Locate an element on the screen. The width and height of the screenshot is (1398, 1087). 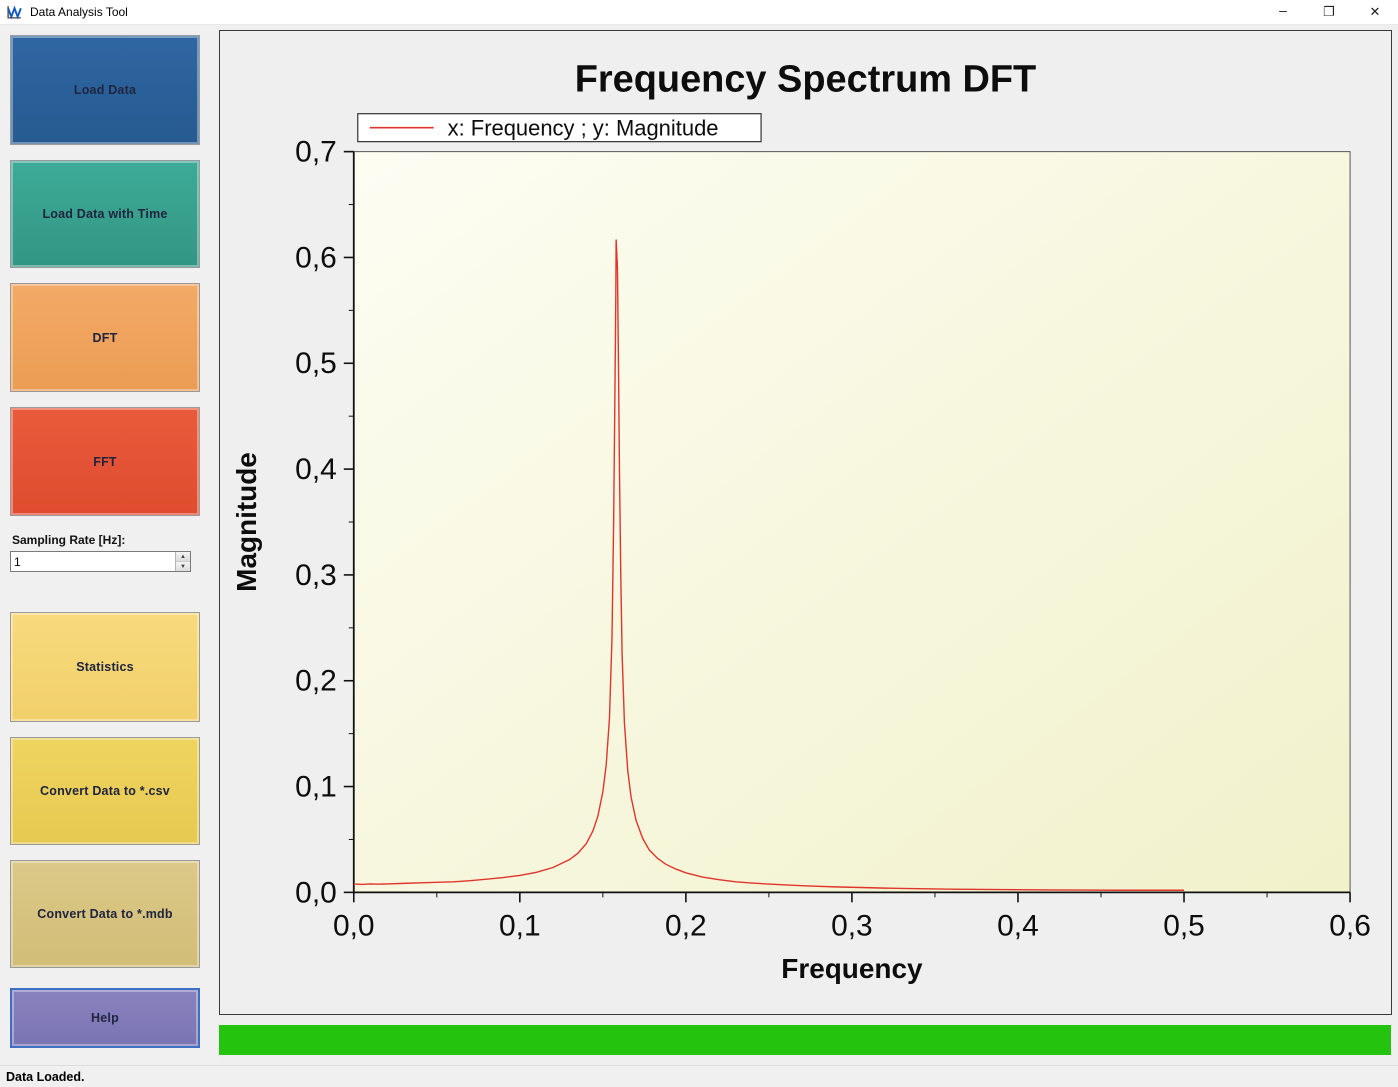
title-bar: Data Analysis Tool – ❐ ✕ is located at coordinates (699, 12).